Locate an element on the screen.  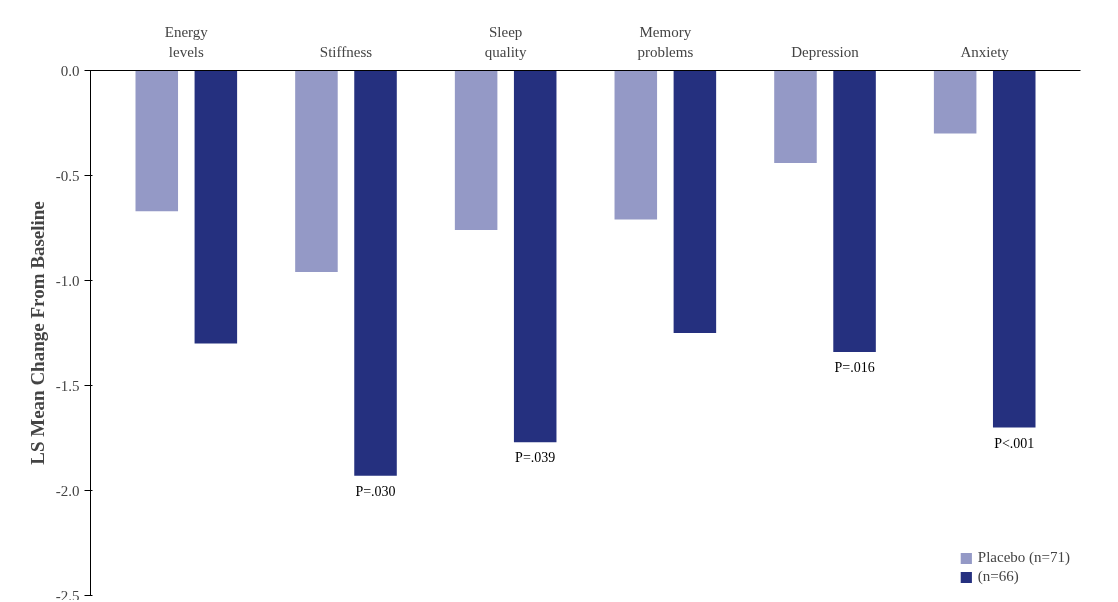
annotation: P=.016 is located at coordinates (854, 367).